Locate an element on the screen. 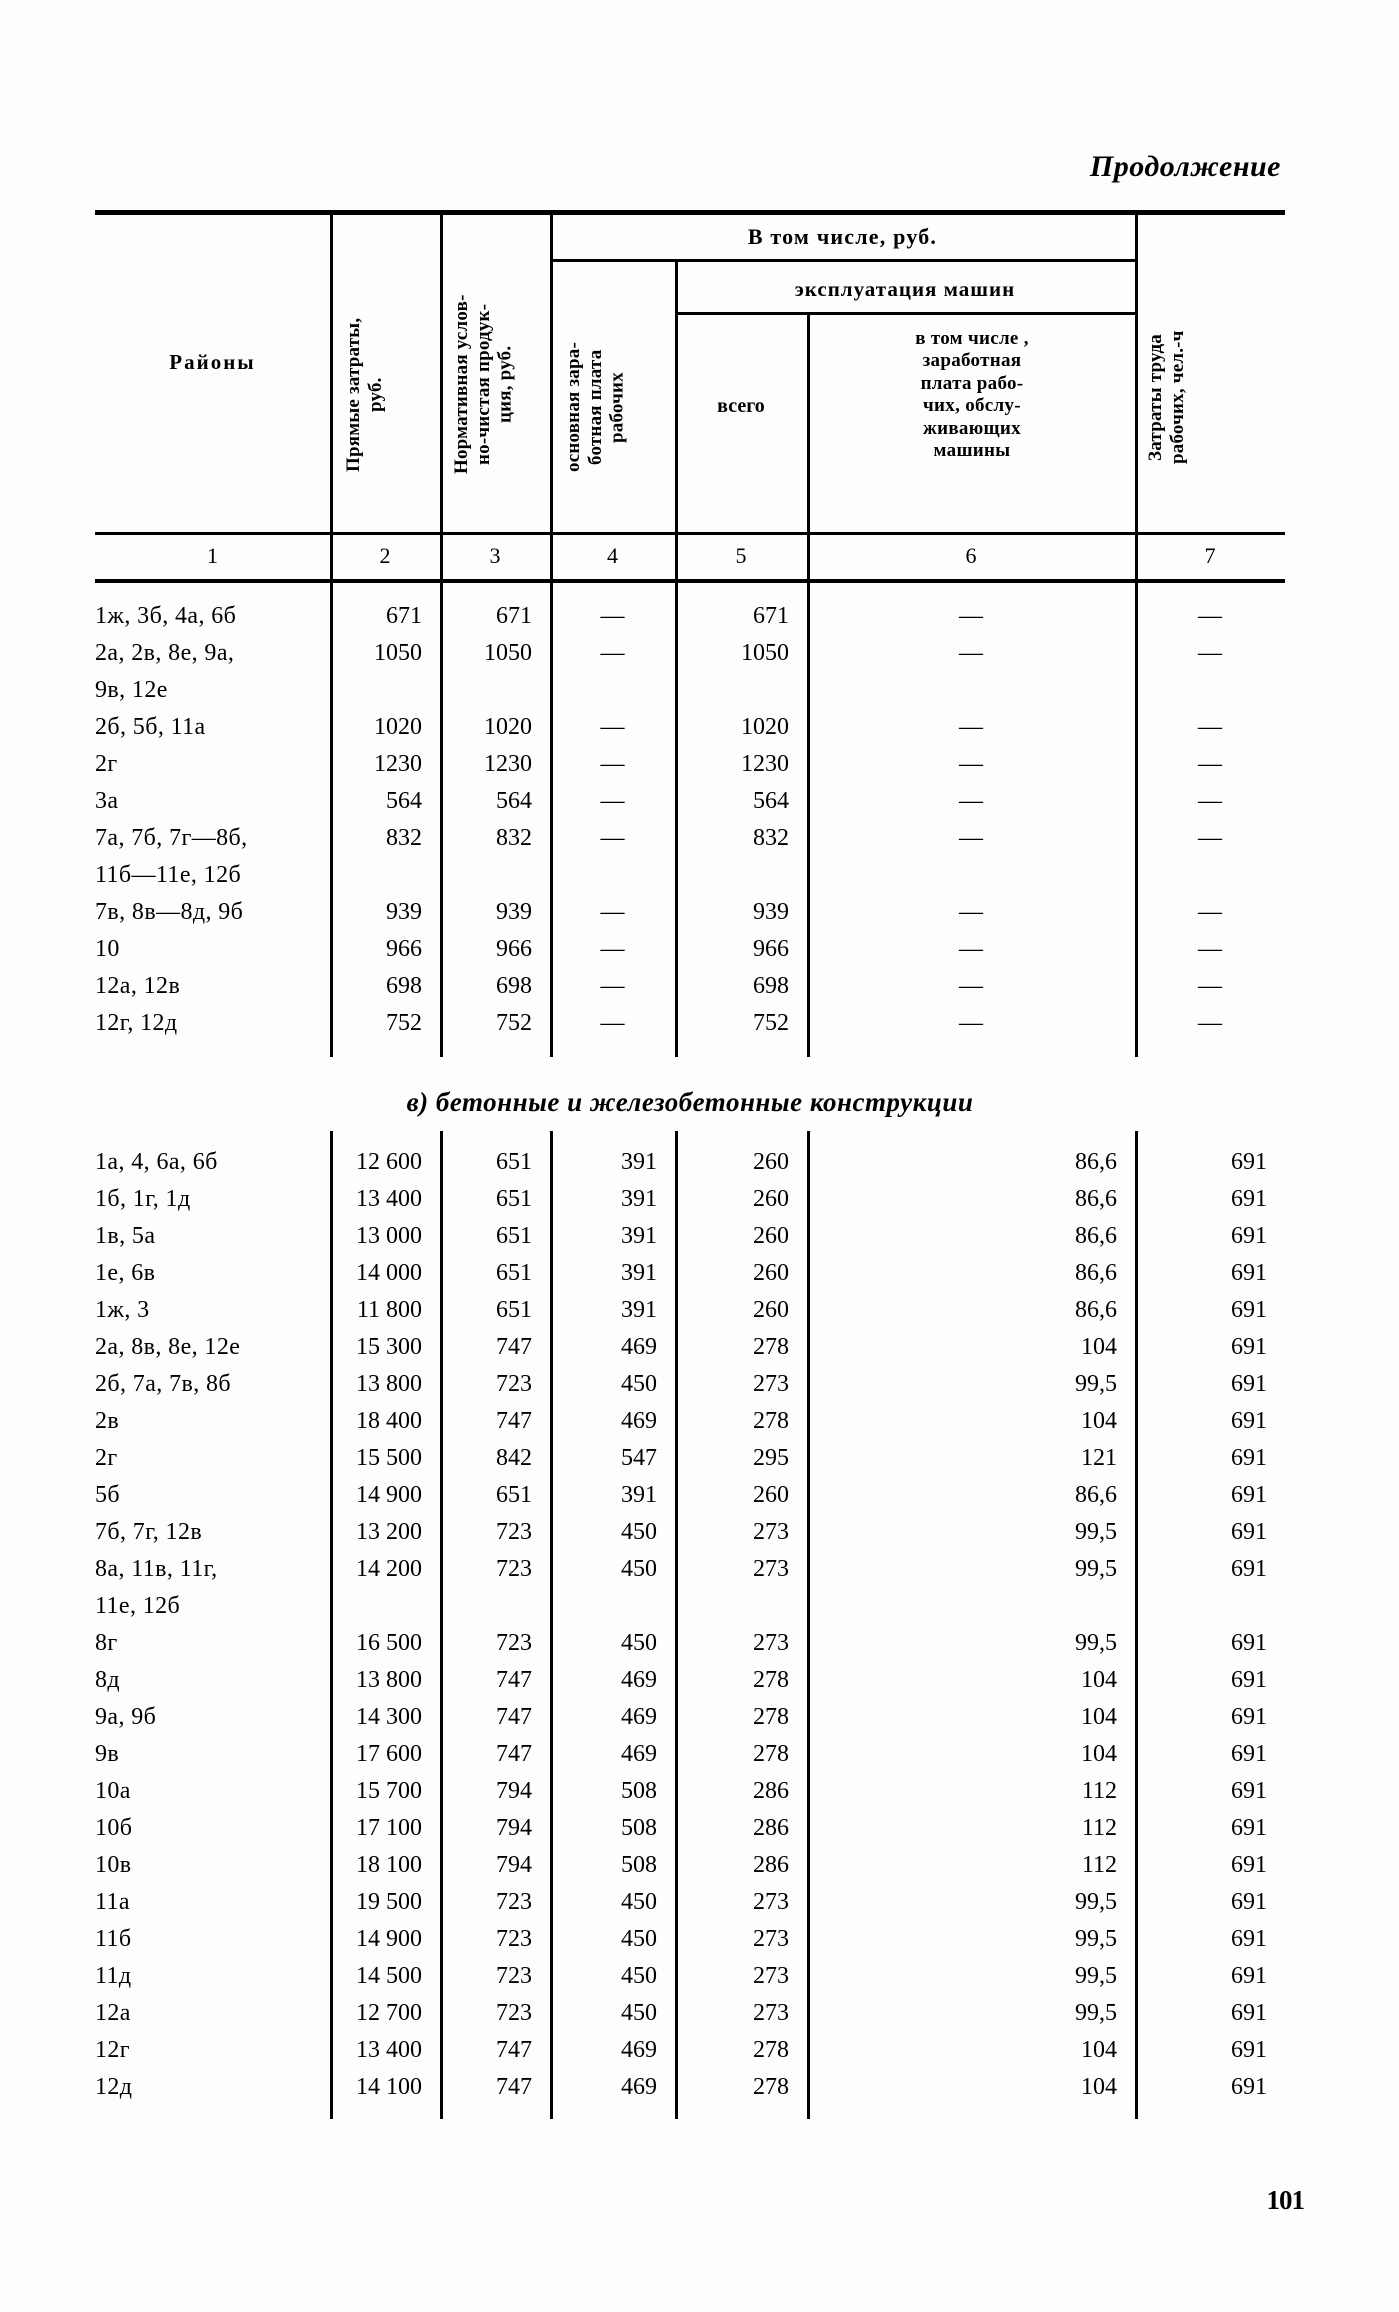  district-label: 2в is located at coordinates (107, 1421).